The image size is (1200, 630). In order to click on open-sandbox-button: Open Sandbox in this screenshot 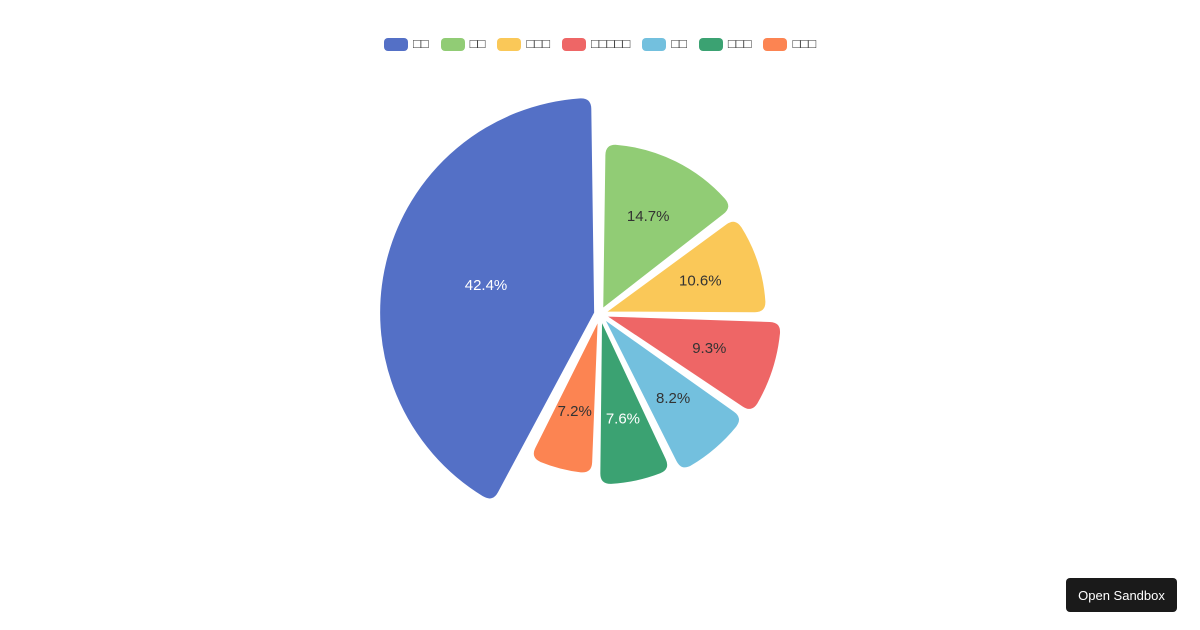, I will do `click(1121, 595)`.